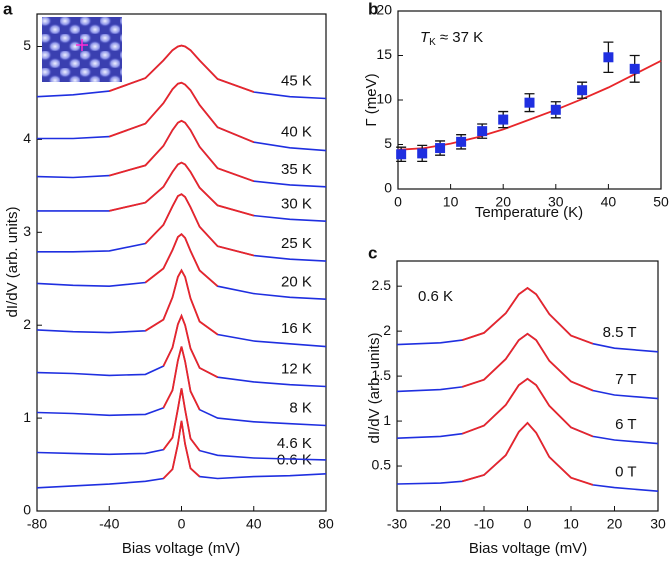 Image resolution: width=672 pixels, height=561 pixels. Describe the element at coordinates (620, 332) in the screenshot. I see `curve-label: 8.5 T` at that location.